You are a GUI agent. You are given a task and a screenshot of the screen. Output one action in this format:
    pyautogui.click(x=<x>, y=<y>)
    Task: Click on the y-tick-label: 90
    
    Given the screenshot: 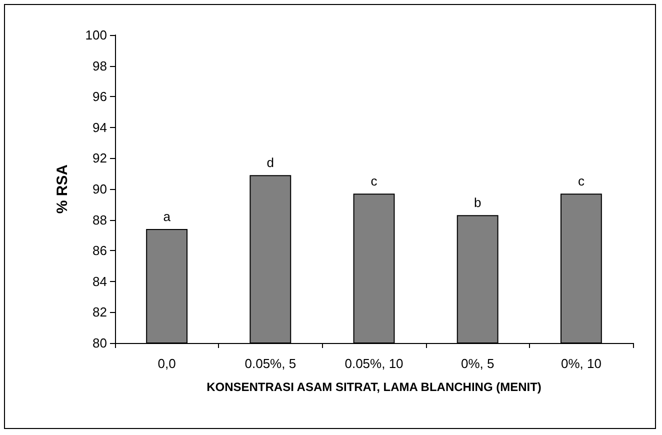 What is the action you would take?
    pyautogui.click(x=99, y=189)
    